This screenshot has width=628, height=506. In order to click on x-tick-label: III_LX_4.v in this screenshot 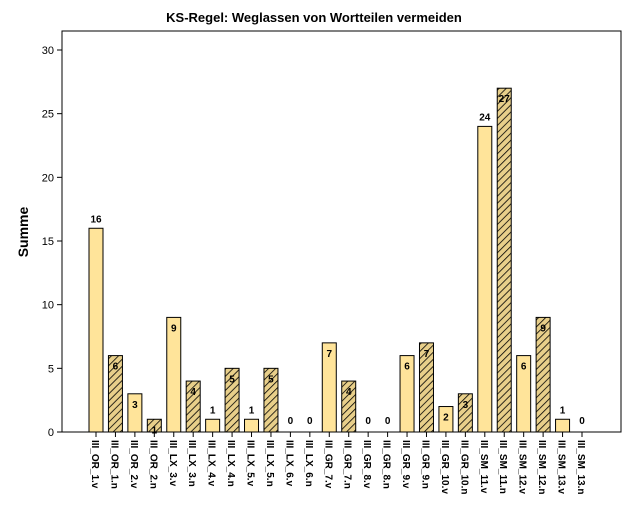, I will do `click(211, 463)`.